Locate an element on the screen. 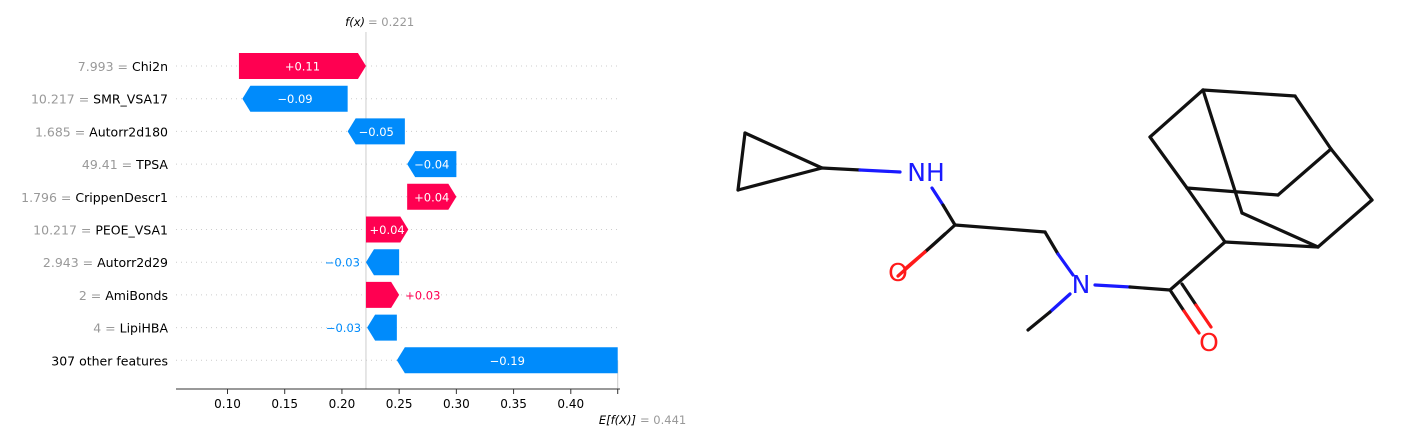 The image size is (1406, 441). feature-value: 1.796 = is located at coordinates (48, 197).